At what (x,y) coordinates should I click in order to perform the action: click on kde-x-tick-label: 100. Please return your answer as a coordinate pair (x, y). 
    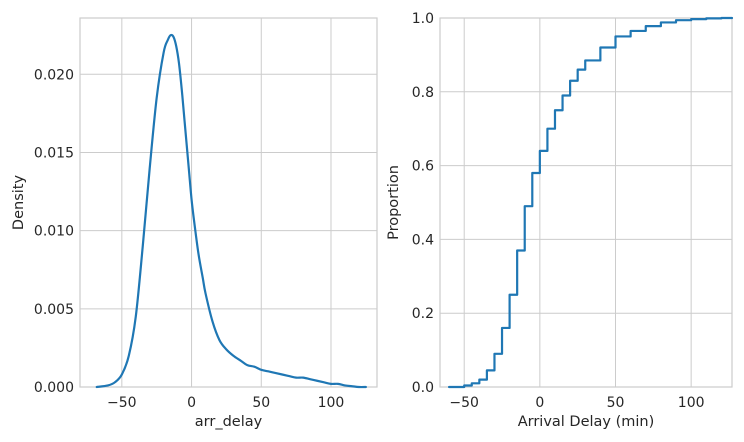
    Looking at the image, I should click on (331, 403).